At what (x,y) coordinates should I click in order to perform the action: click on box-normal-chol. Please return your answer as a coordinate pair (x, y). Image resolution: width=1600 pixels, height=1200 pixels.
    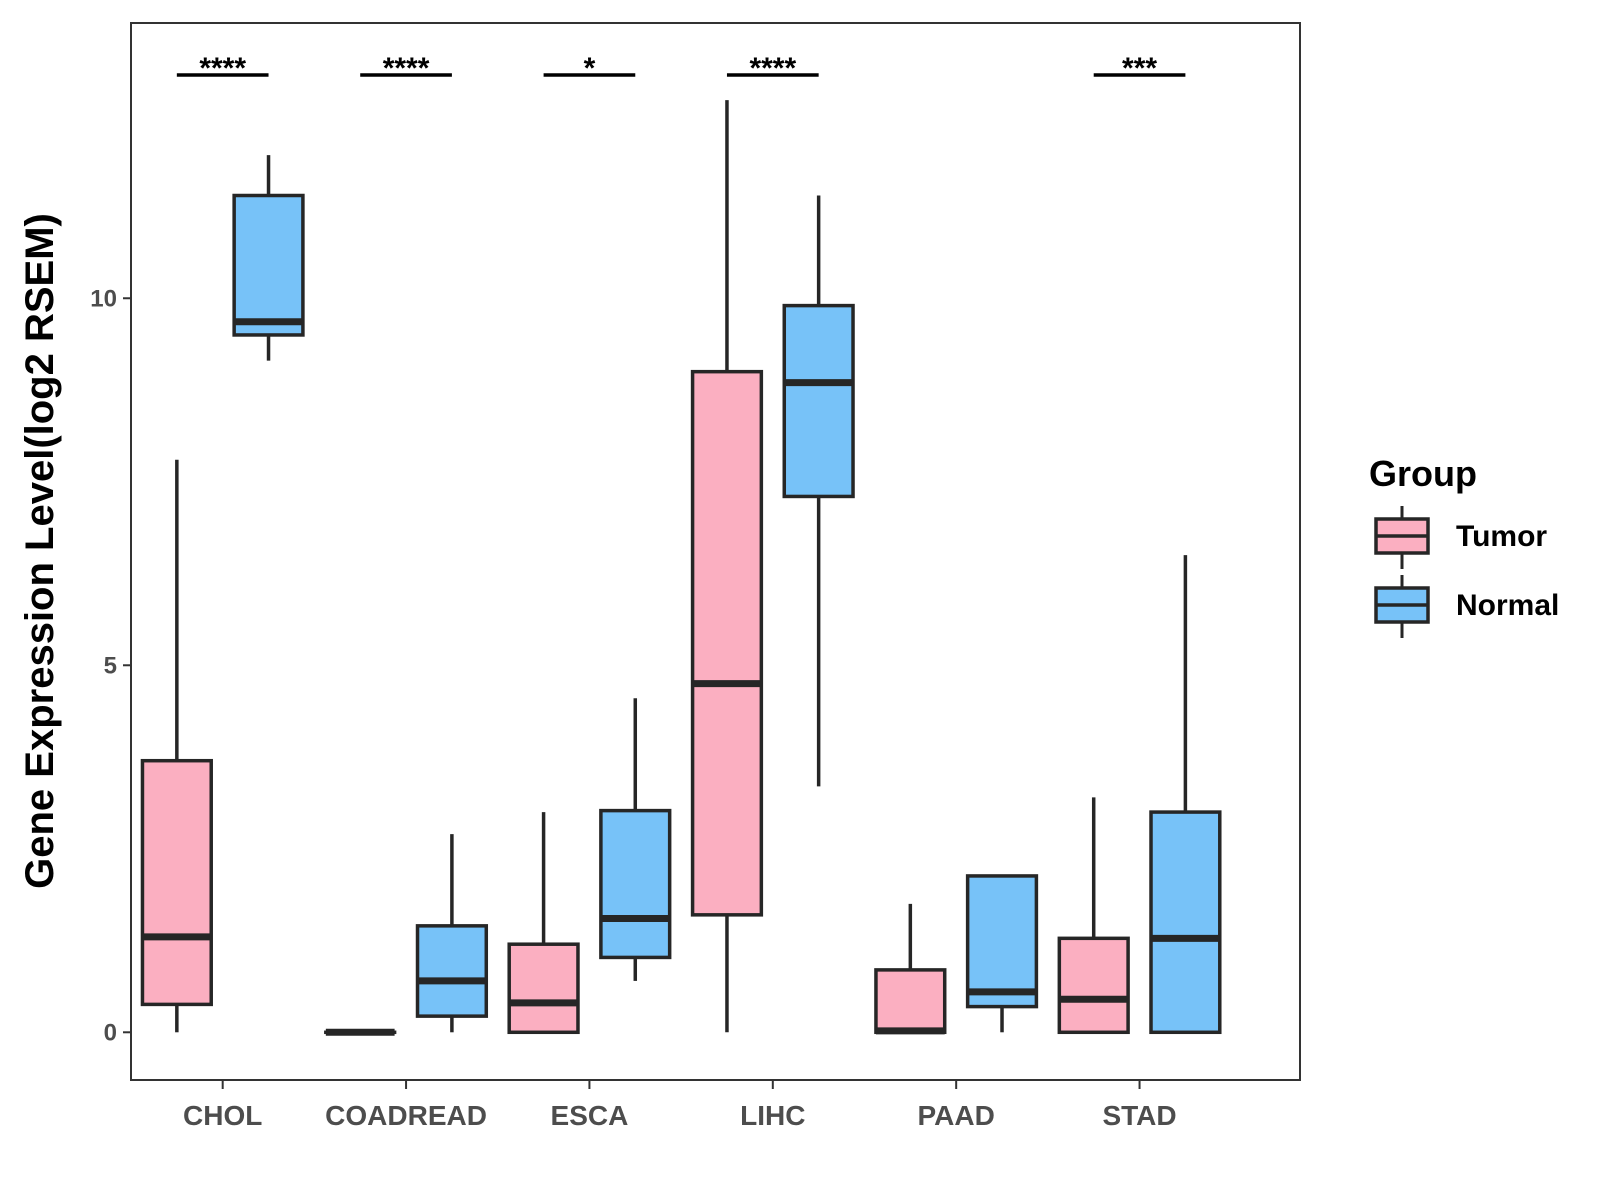
    Looking at the image, I should click on (268, 258).